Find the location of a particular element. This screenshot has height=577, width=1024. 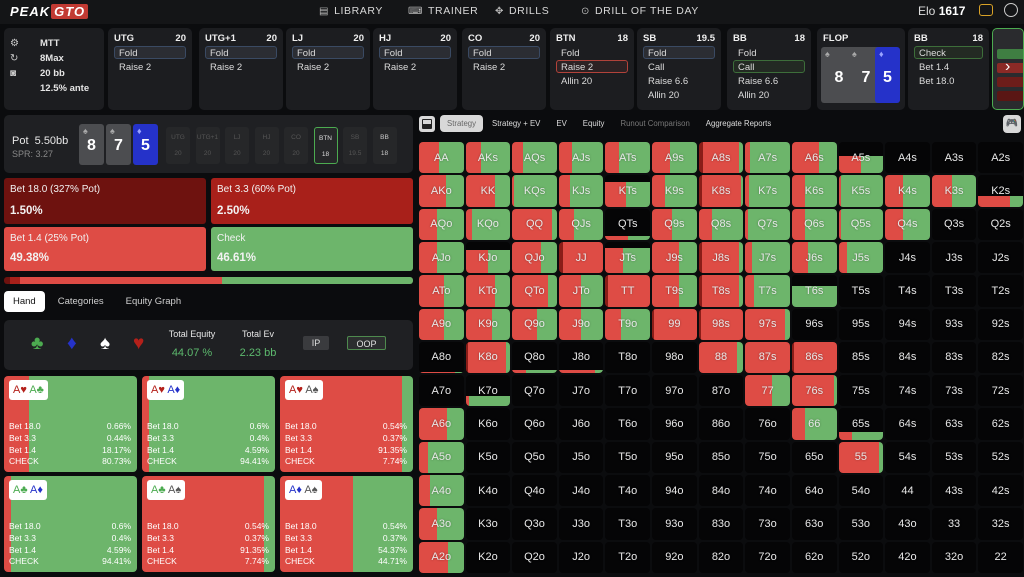

hand-cell-t7s: T7s is located at coordinates (767, 291).